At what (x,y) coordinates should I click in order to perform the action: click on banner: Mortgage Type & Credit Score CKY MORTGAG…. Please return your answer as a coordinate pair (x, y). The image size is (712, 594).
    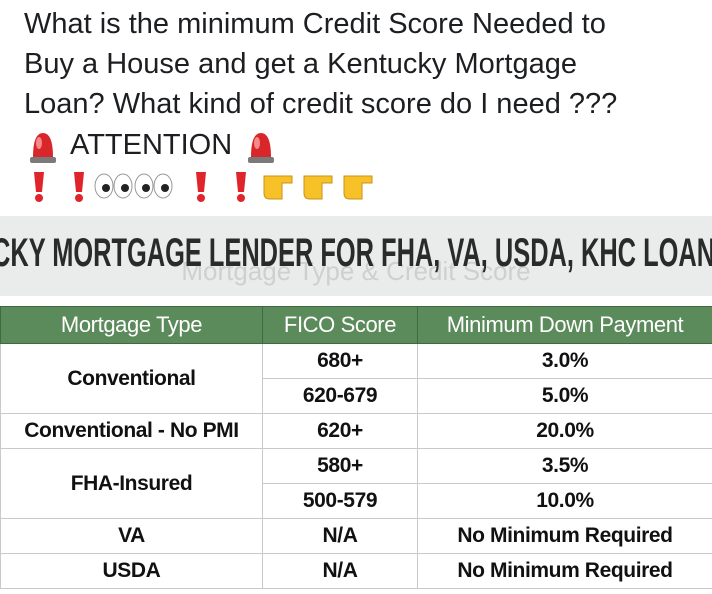
    Looking at the image, I should click on (356, 256).